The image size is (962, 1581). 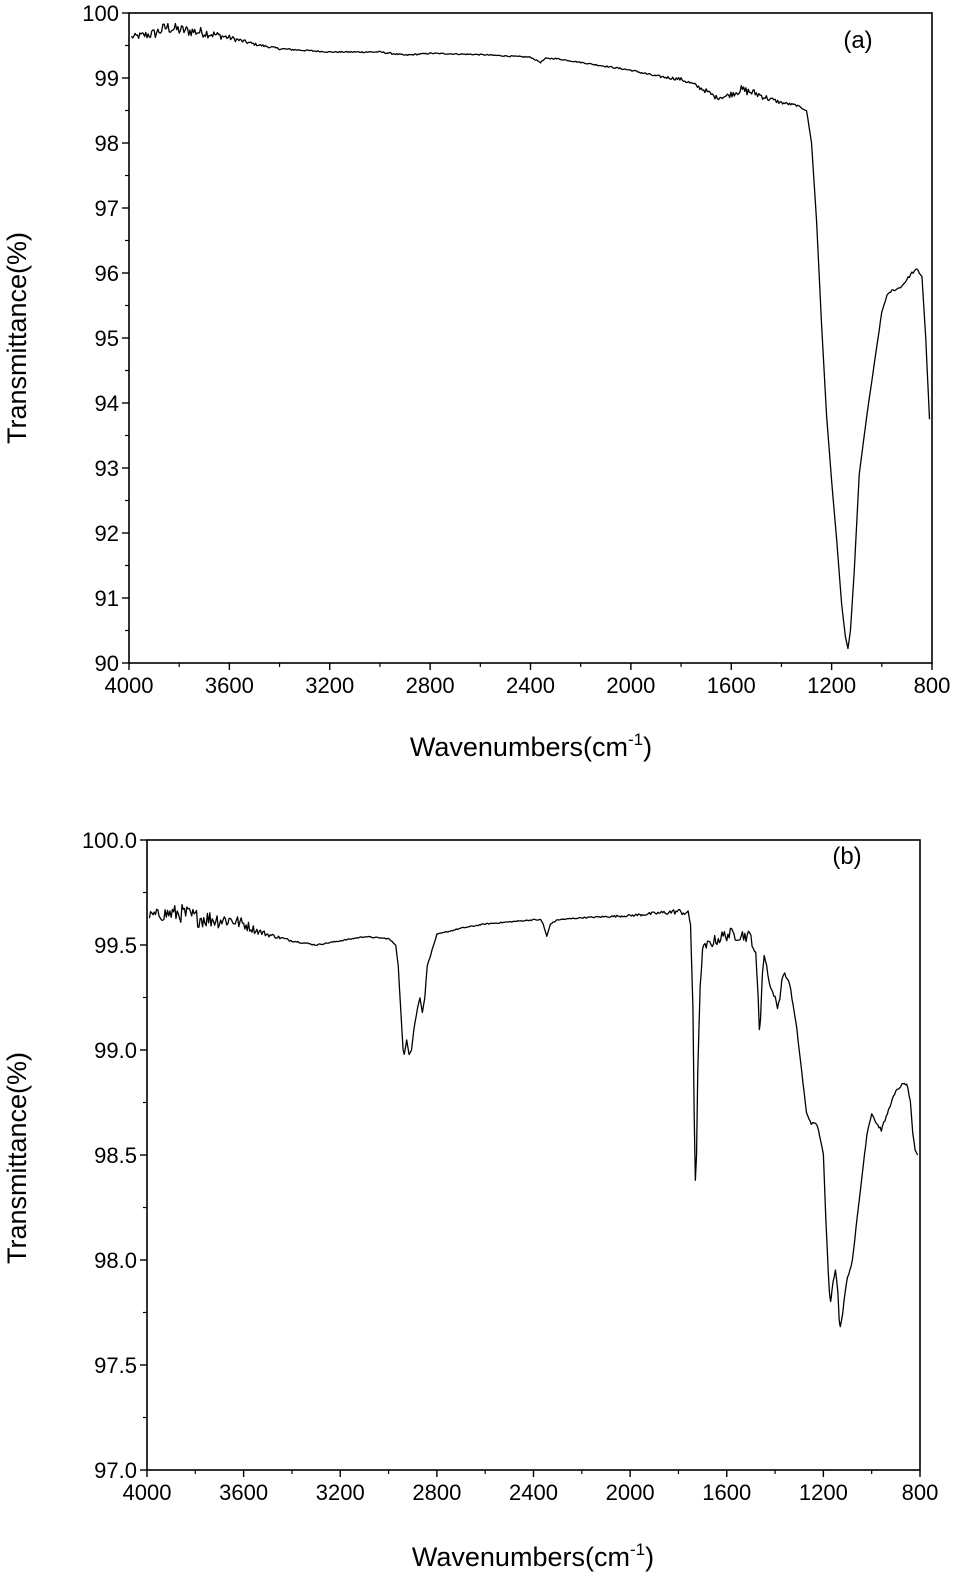 What do you see at coordinates (857, 40) in the screenshot?
I see `panel-label: (a)` at bounding box center [857, 40].